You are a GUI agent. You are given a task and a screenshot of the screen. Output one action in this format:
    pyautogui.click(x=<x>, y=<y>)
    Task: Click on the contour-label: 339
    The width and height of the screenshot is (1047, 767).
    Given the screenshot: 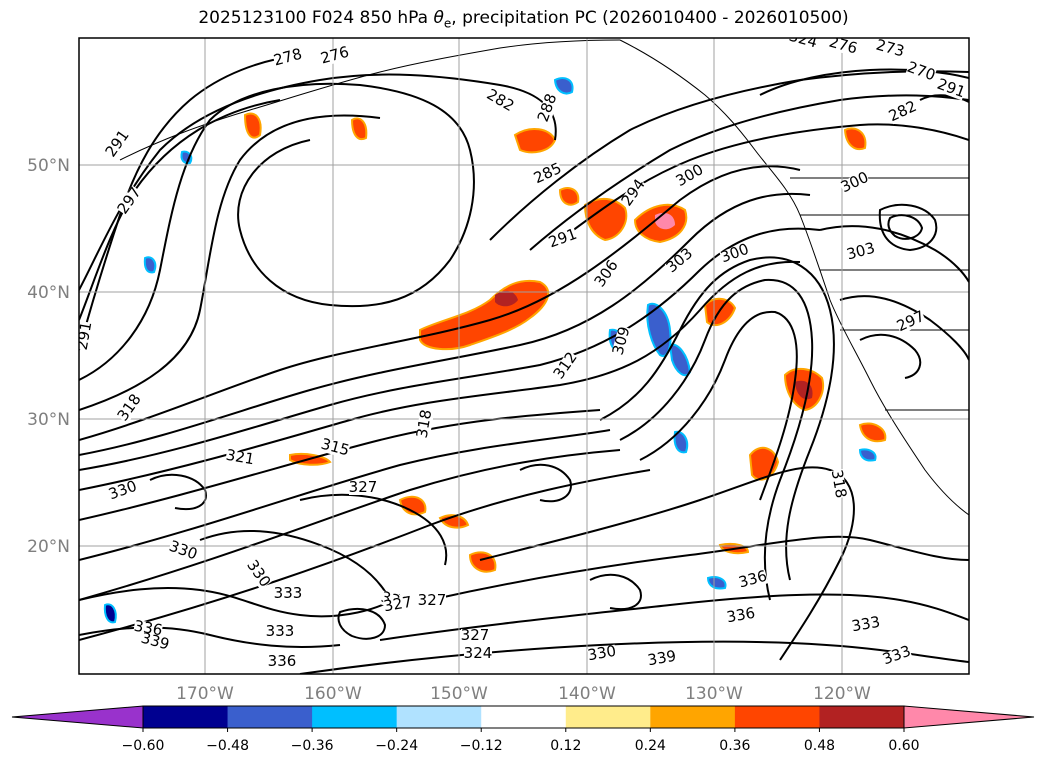 What is the action you would take?
    pyautogui.click(x=661, y=658)
    